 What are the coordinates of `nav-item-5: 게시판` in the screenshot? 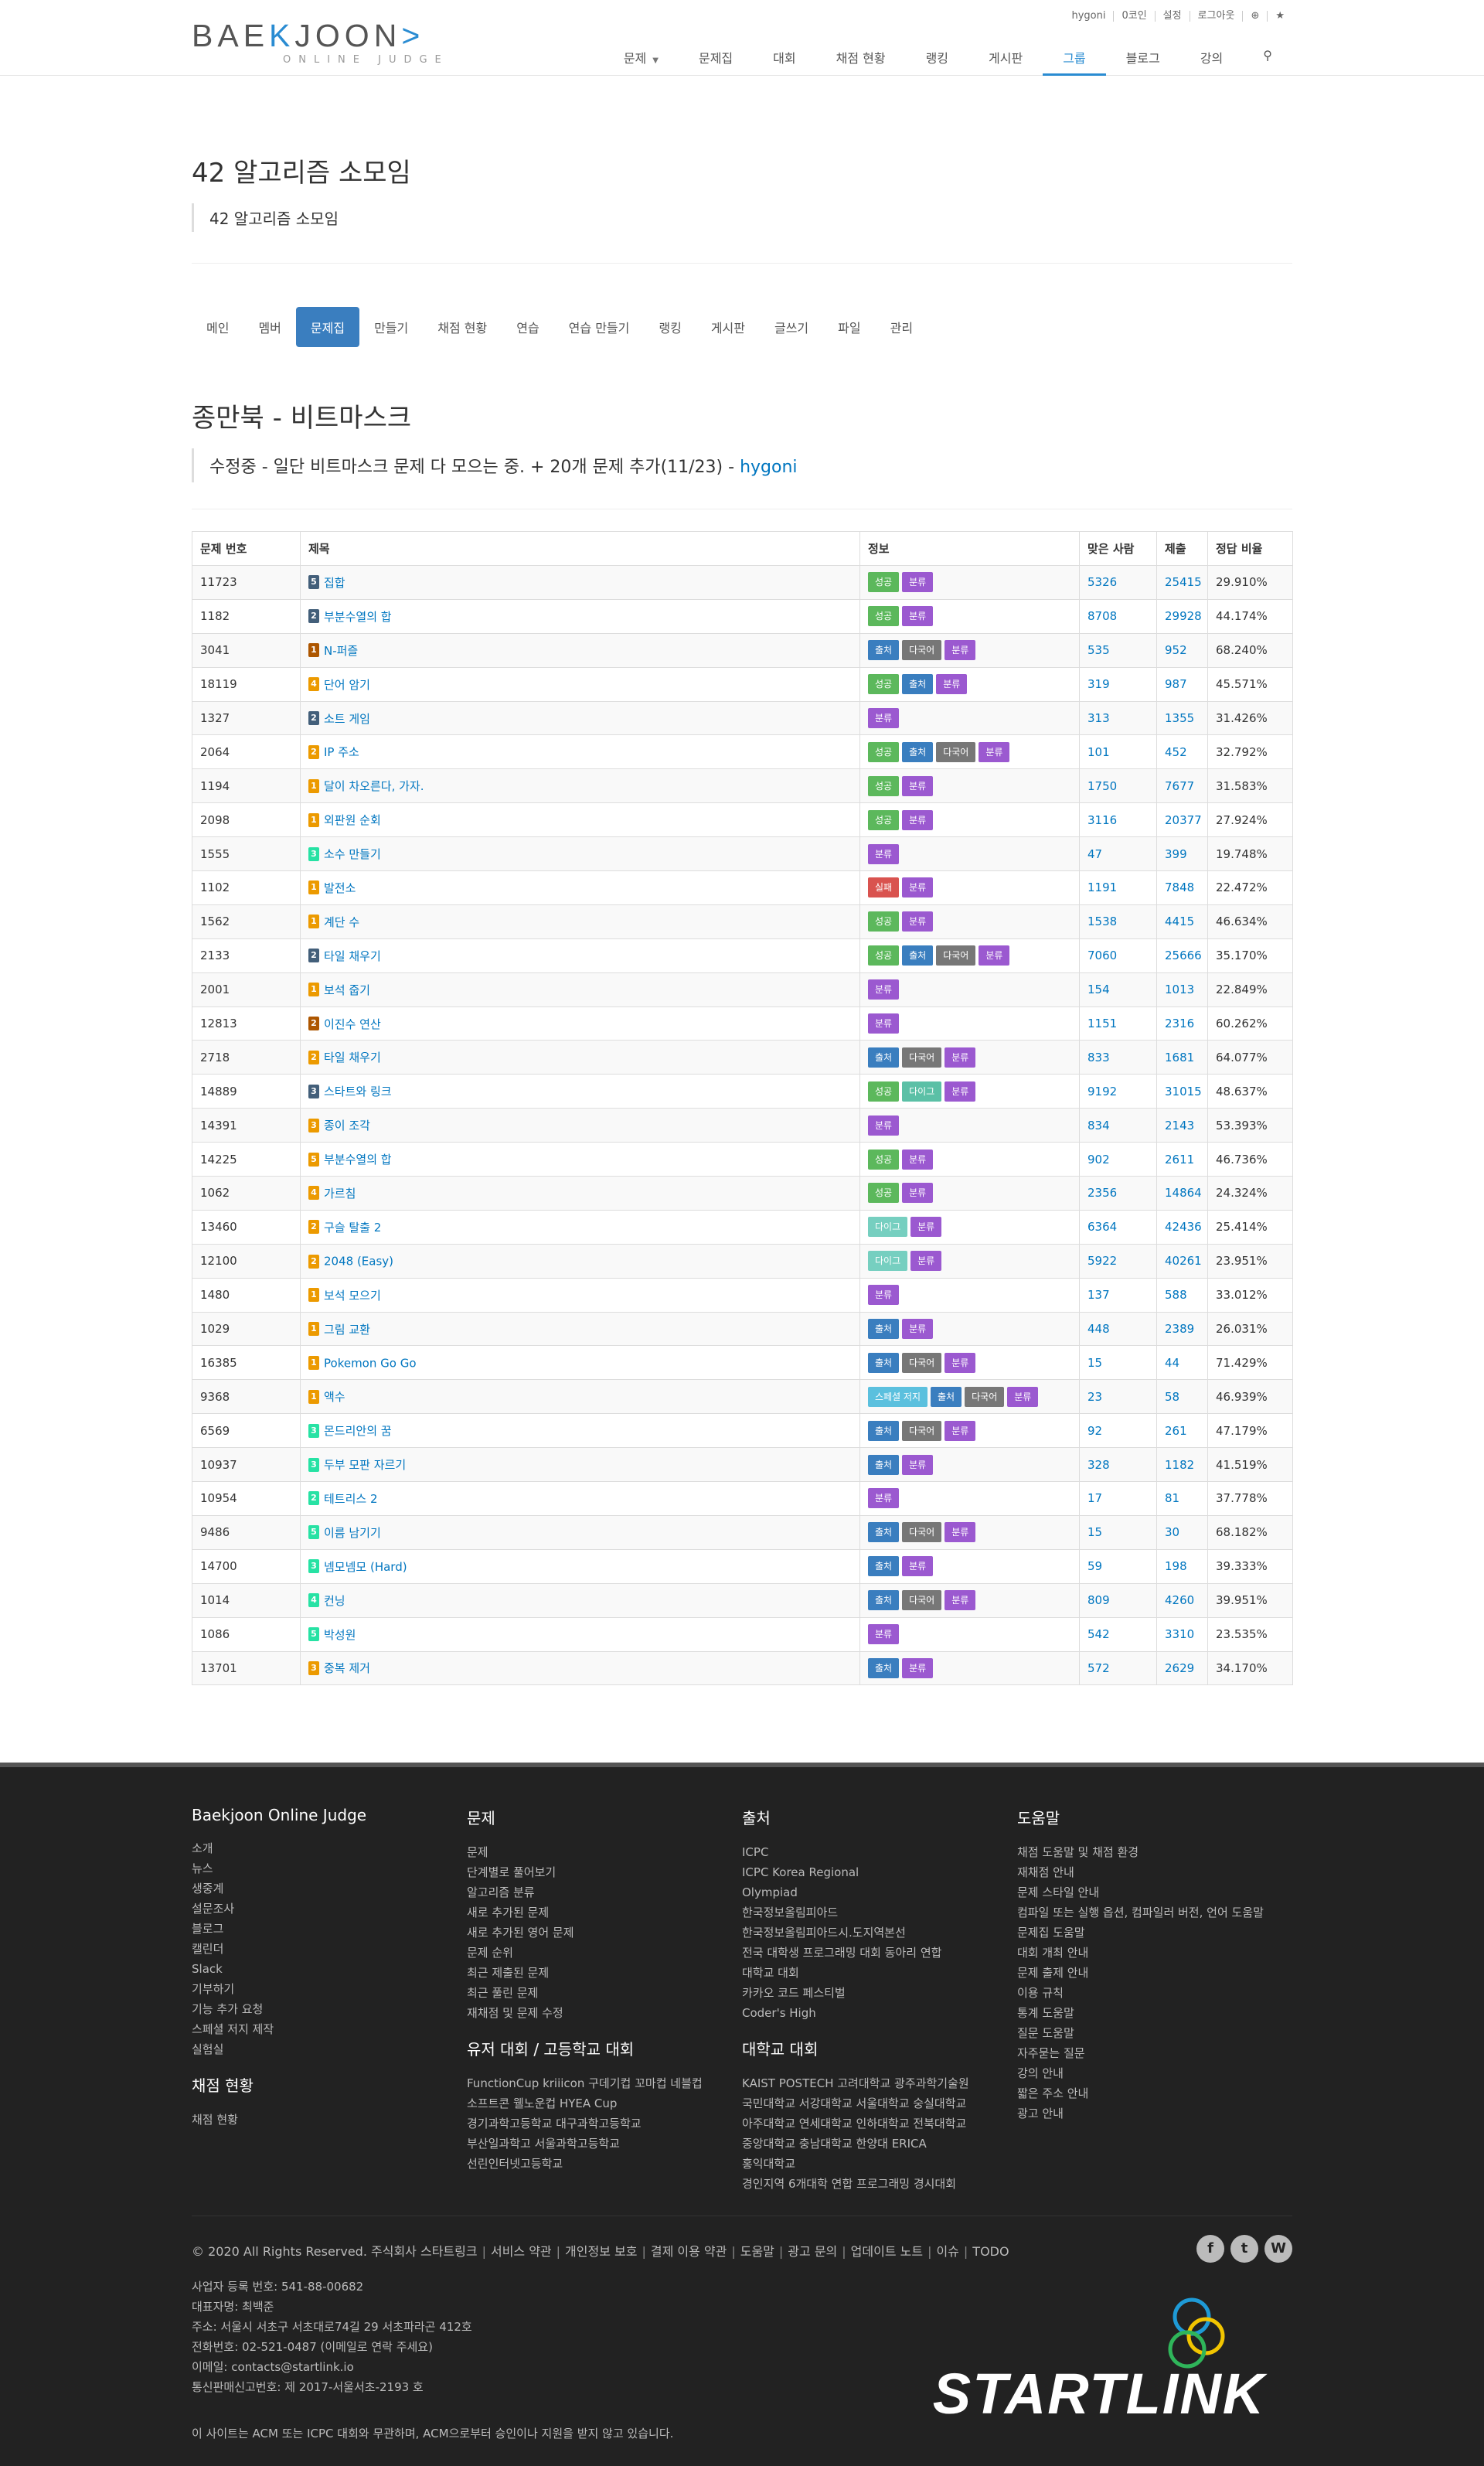 It's located at (1005, 57).